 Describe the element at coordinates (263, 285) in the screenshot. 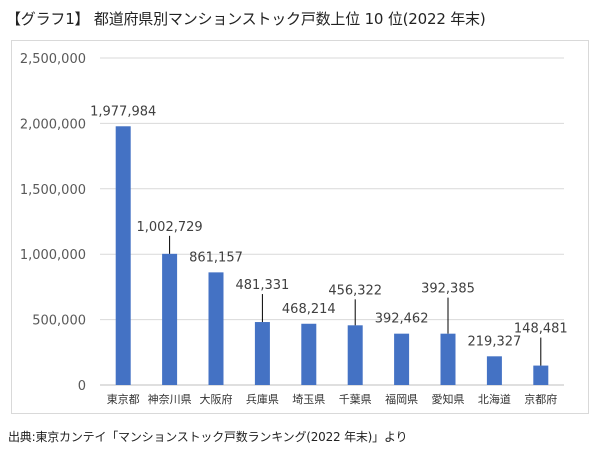

I see `data-label: 481,331` at that location.